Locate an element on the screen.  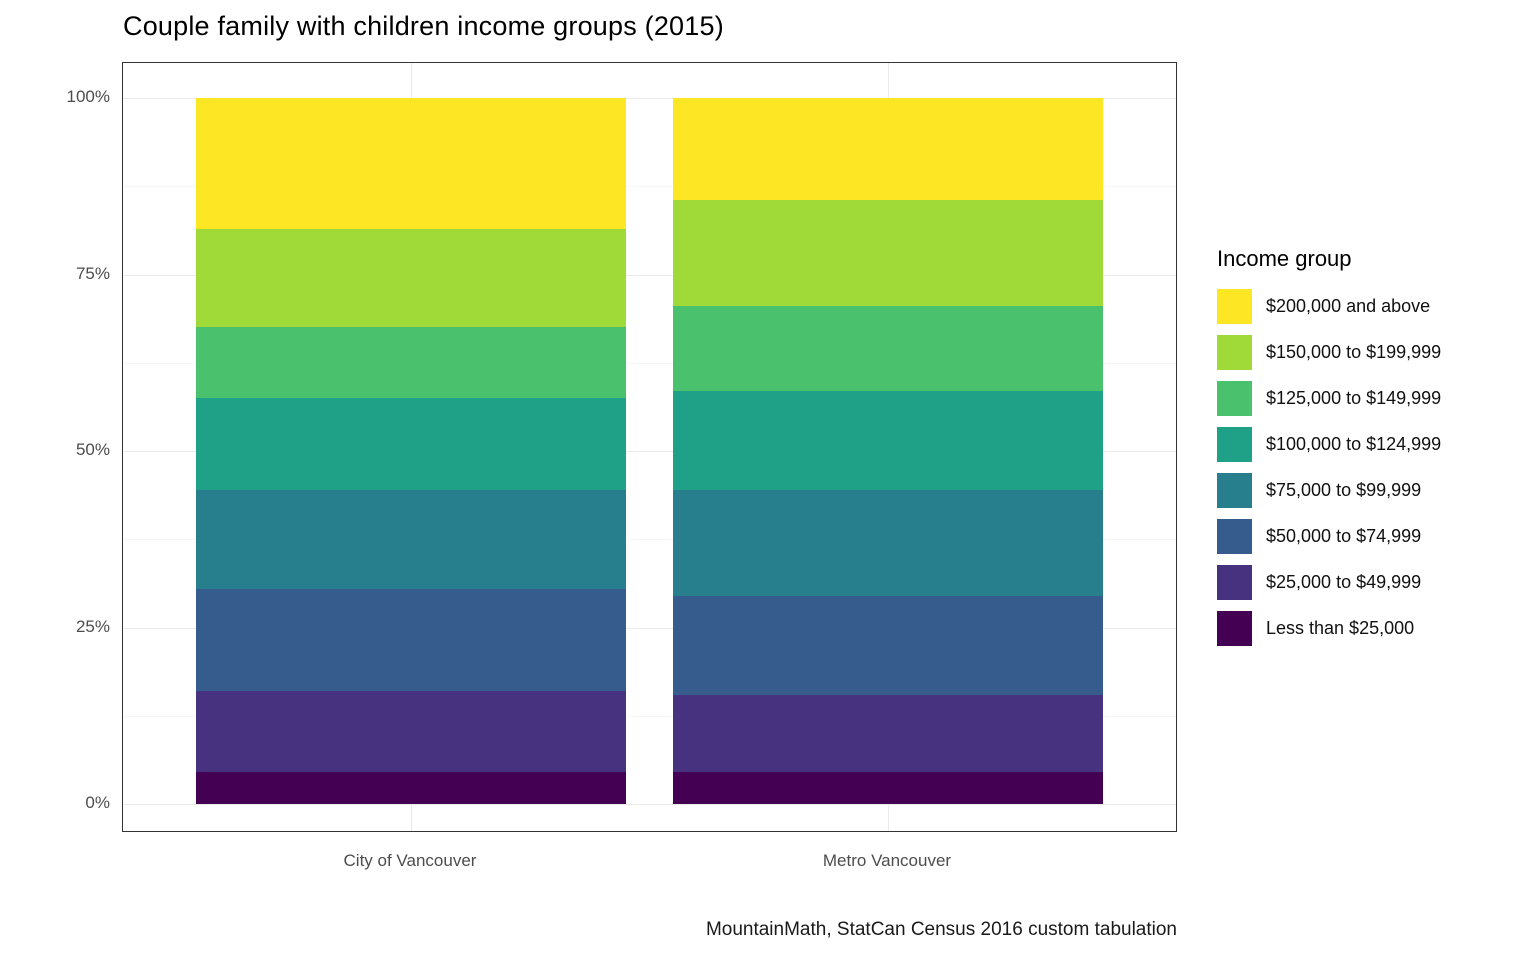
y-tick-label: 100% is located at coordinates (88, 96).